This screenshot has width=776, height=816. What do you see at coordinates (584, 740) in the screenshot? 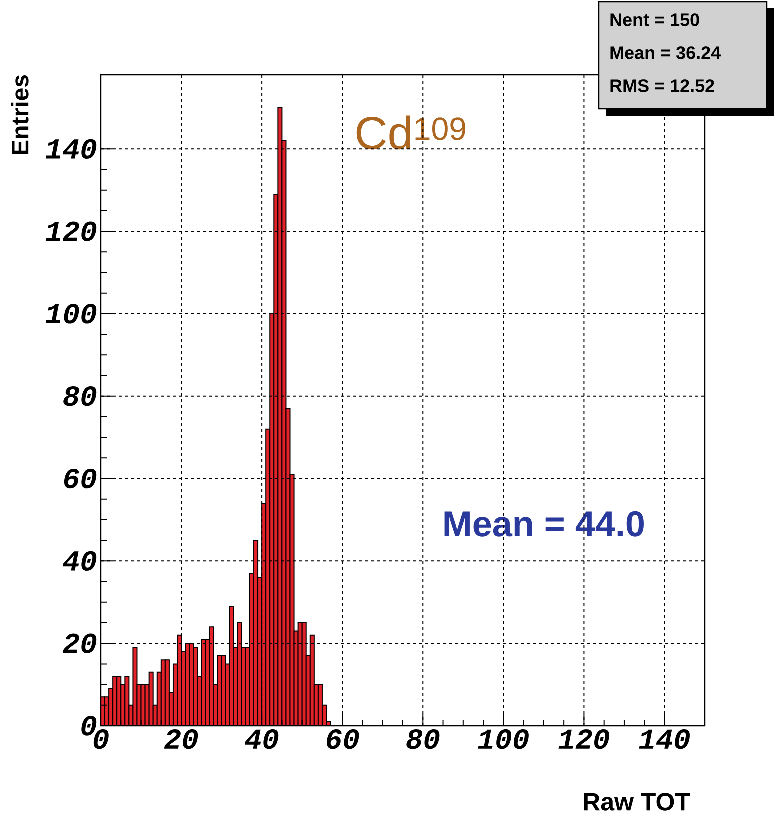
I see `x-tick-label: 120` at bounding box center [584, 740].